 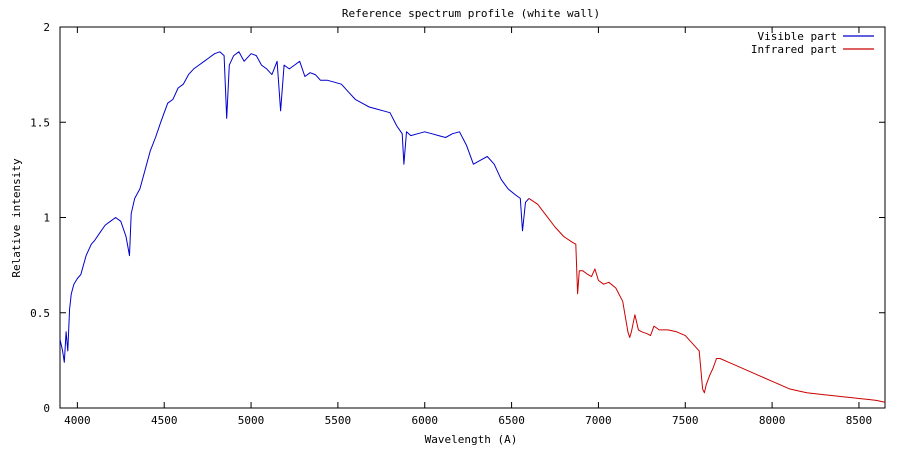 I want to click on x-tick-label: 6000, so click(x=424, y=420).